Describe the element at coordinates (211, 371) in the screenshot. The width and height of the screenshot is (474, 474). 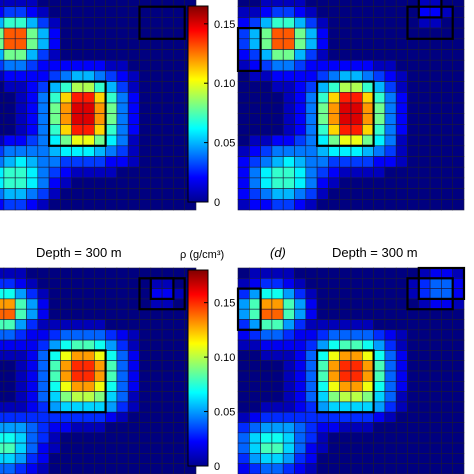
I see `colorbar-bottom: 0.150.100.050` at that location.